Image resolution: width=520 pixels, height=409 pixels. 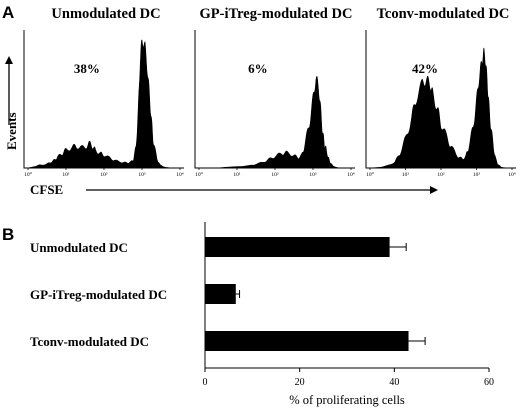 I want to click on histogram-title: Tconv-modulated DC, so click(x=443, y=14).